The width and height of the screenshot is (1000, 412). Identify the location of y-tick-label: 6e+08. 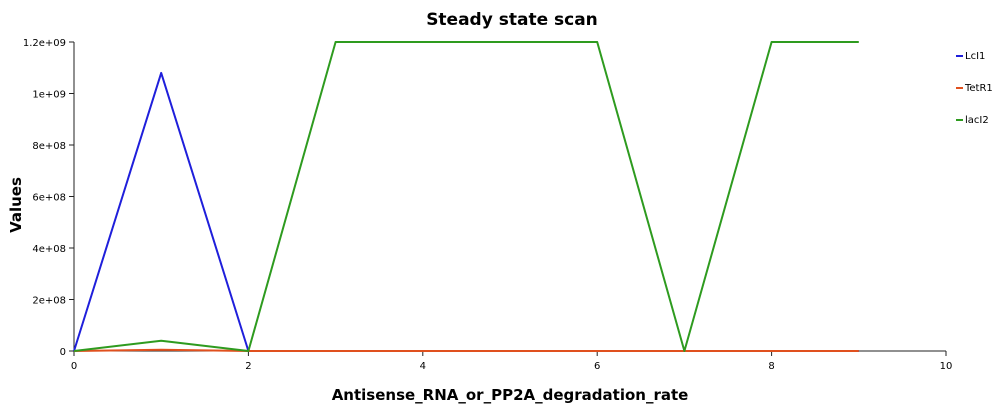
(49, 198).